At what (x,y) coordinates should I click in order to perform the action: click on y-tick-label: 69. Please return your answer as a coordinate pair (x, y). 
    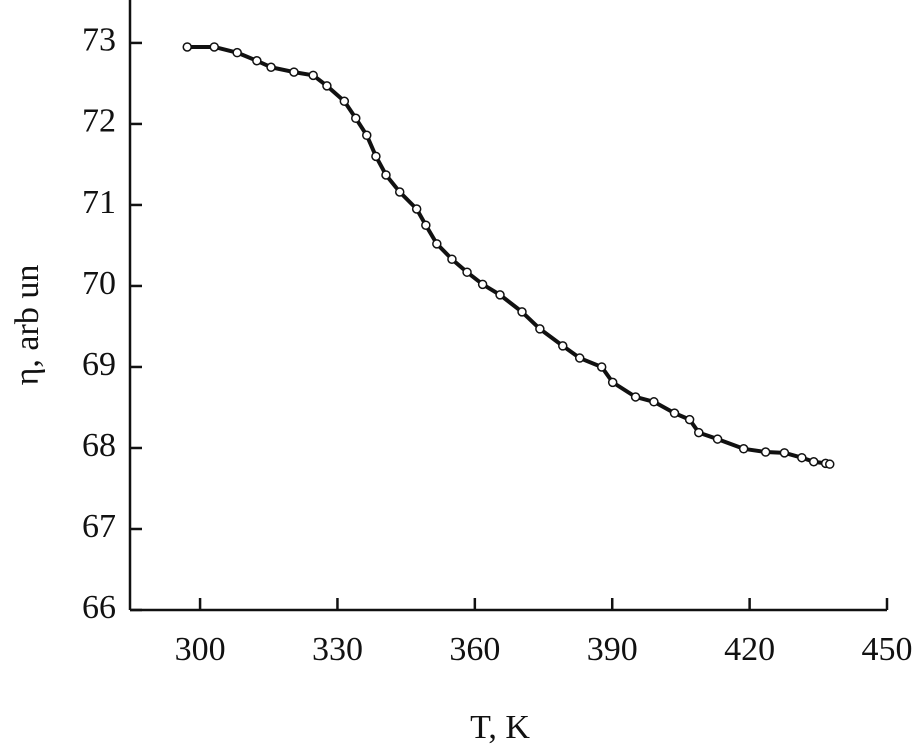
    Looking at the image, I should click on (99, 364).